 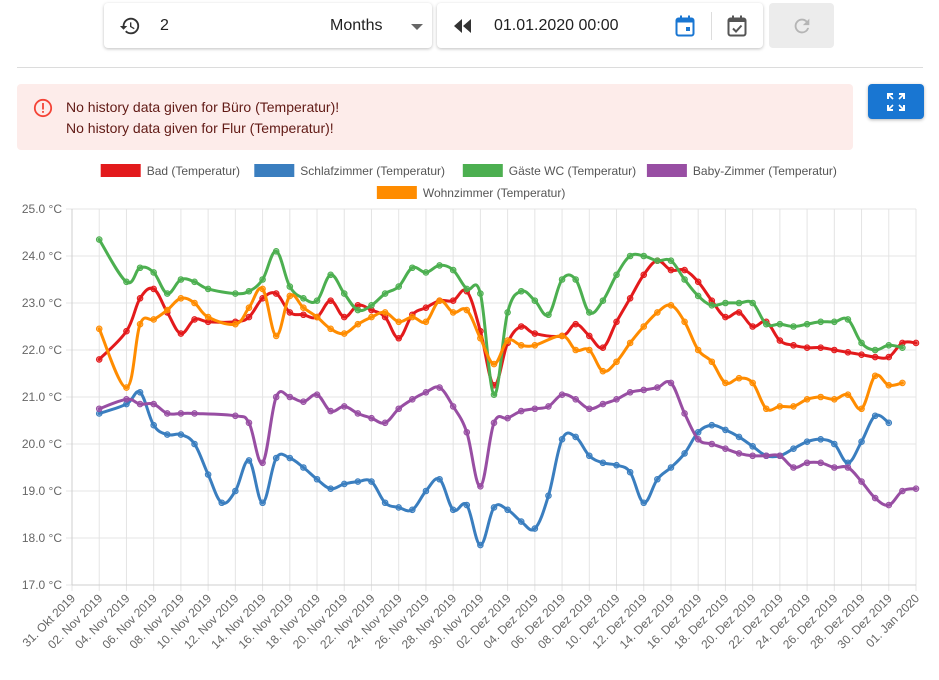 I want to click on range-unit-select: Months, so click(x=356, y=25).